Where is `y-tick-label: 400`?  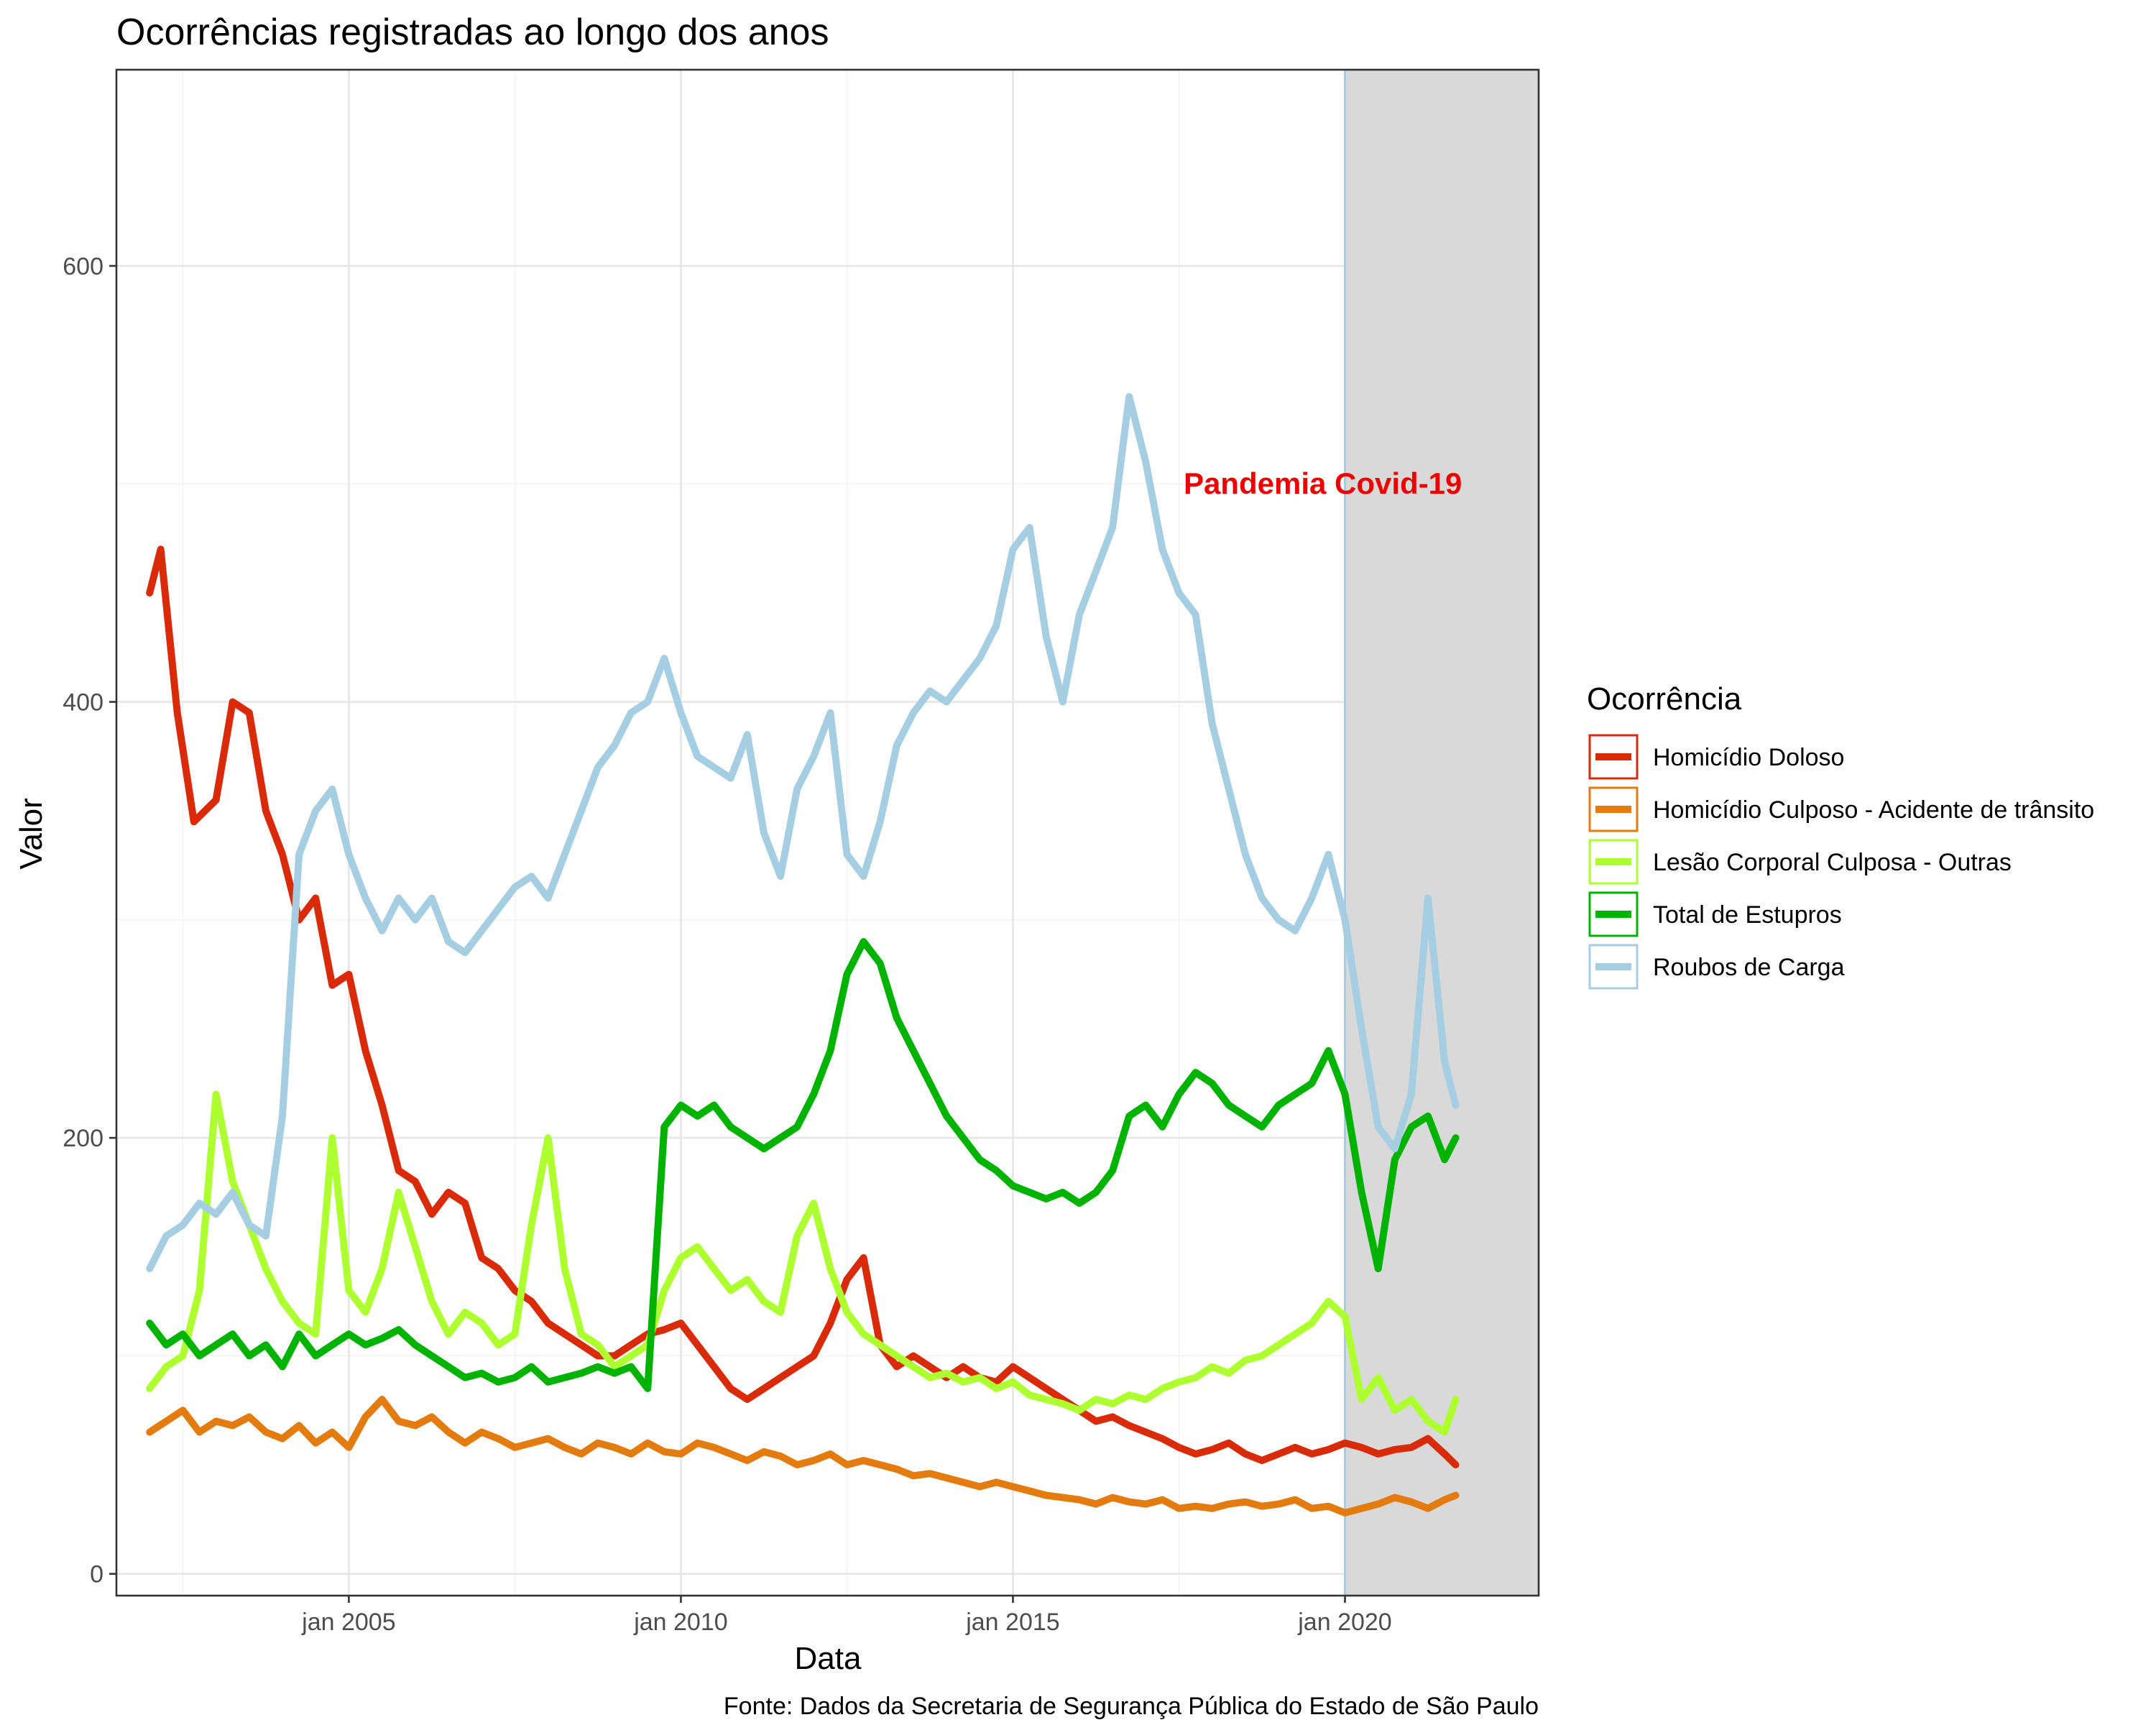 y-tick-label: 400 is located at coordinates (83, 703).